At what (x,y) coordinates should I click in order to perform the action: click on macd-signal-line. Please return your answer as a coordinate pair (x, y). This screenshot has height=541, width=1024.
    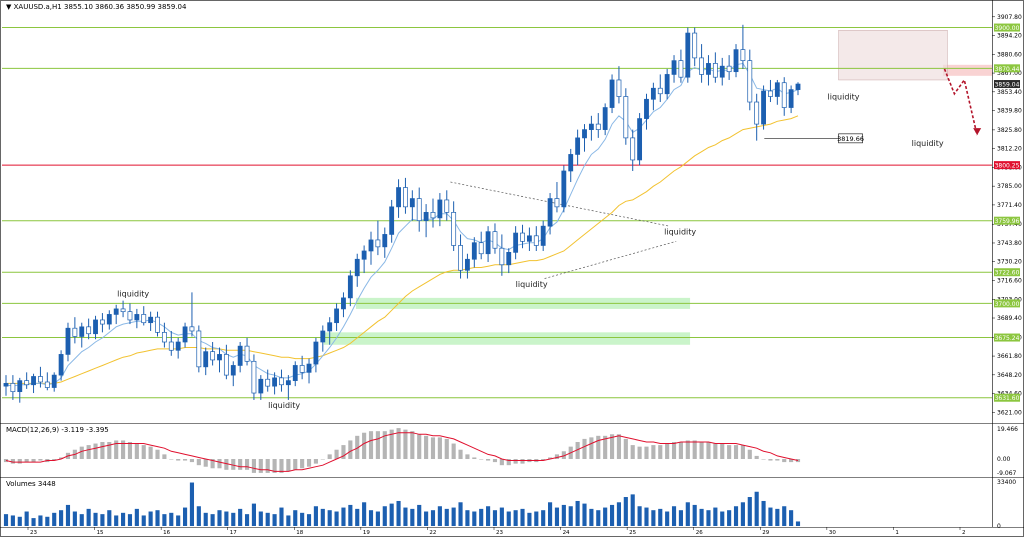
    Looking at the image, I should click on (402, 452).